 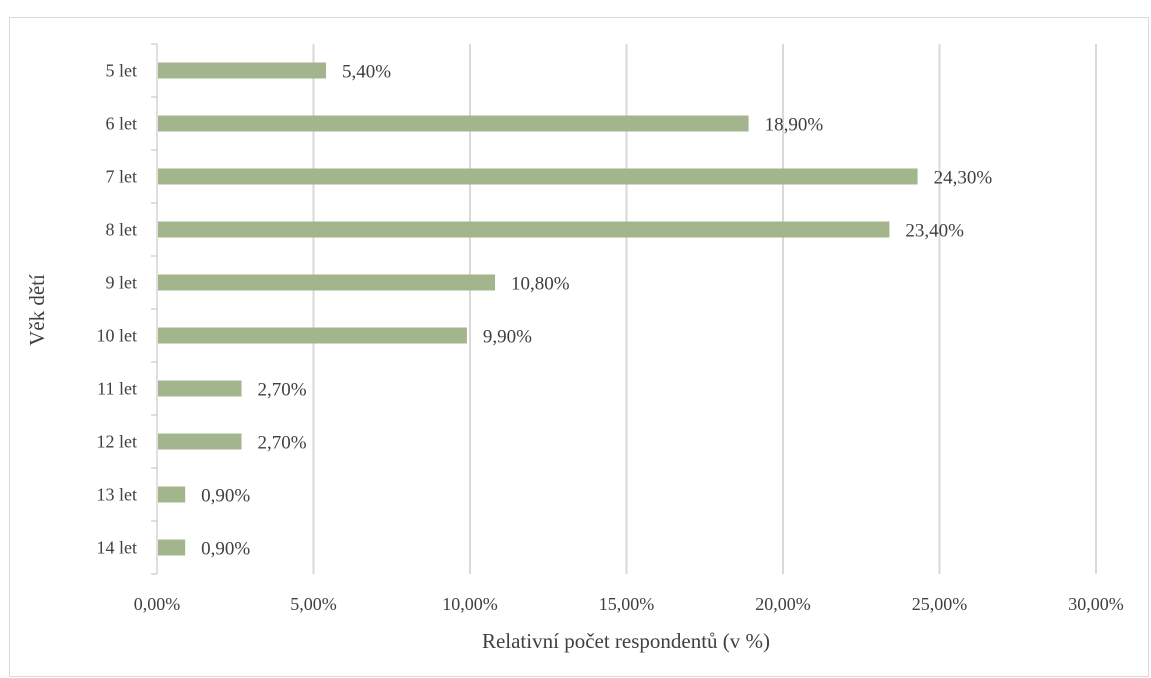 I want to click on x-tick-label: 20,00%, so click(x=783, y=604).